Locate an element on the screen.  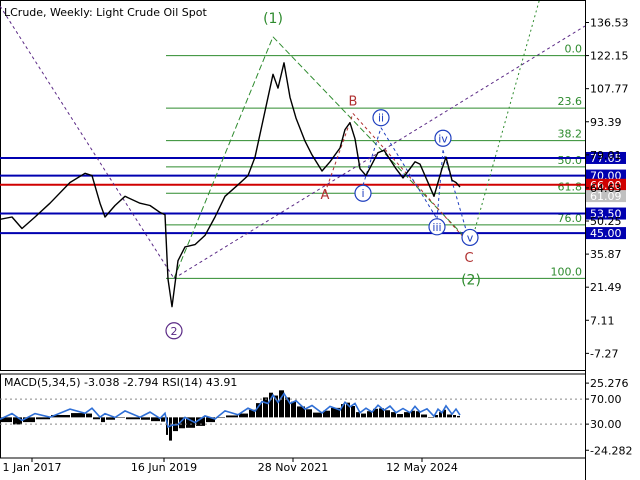
level-label: 45.00 is located at coordinates (606, 233).